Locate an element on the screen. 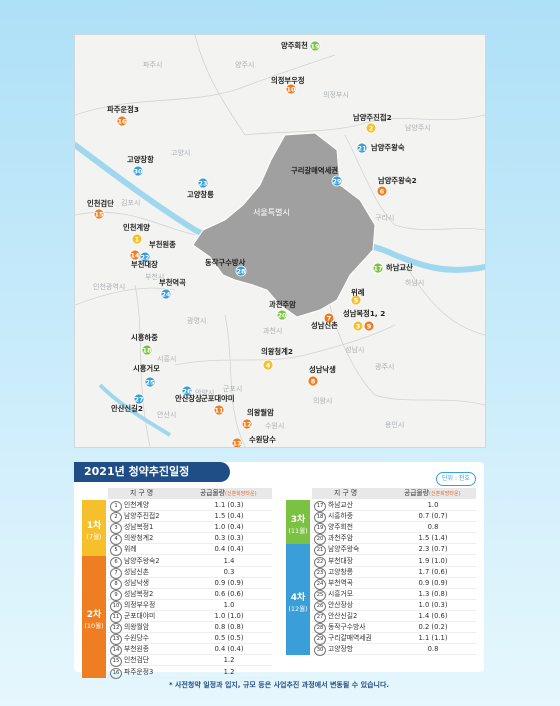 The image size is (560, 706). row-district: 부천대장 is located at coordinates (341, 560).